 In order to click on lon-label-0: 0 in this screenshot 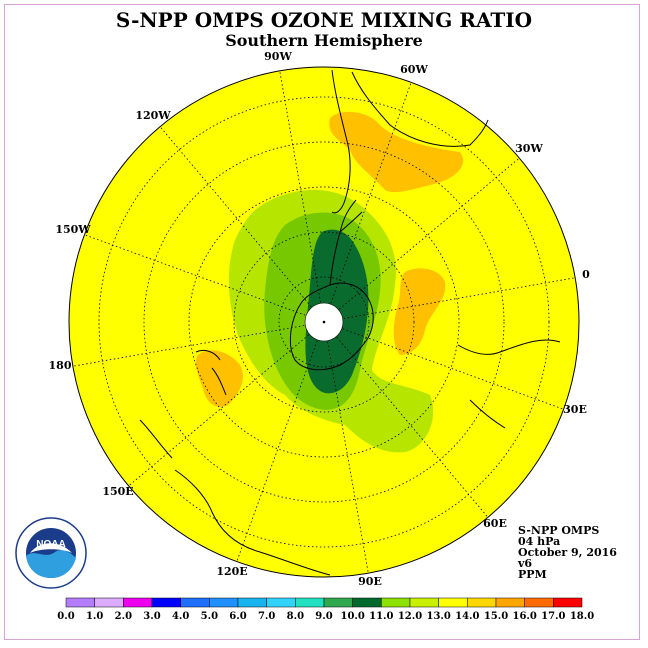, I will do `click(586, 274)`.